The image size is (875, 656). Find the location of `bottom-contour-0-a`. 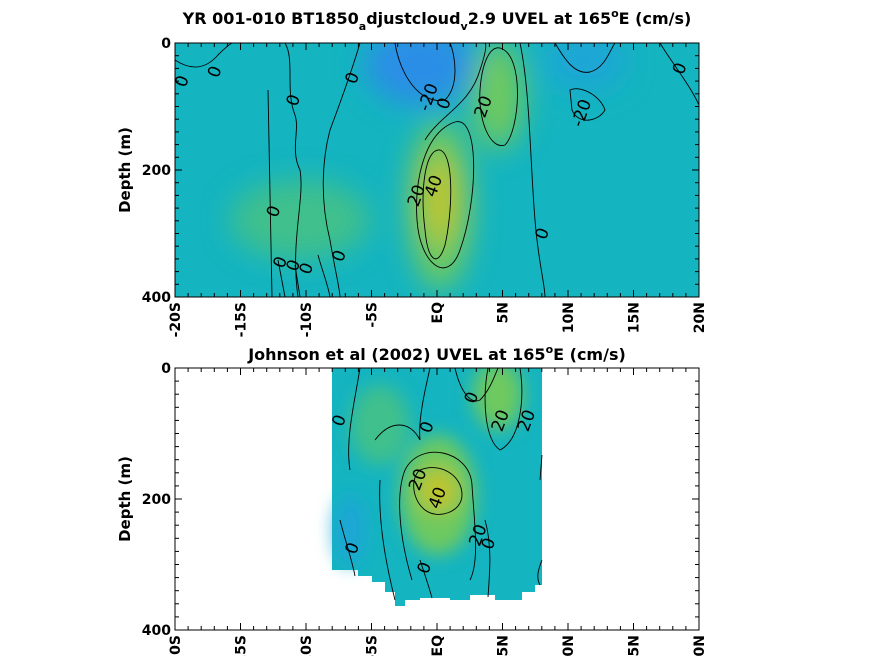

bottom-contour-0-a is located at coordinates (389, 419).